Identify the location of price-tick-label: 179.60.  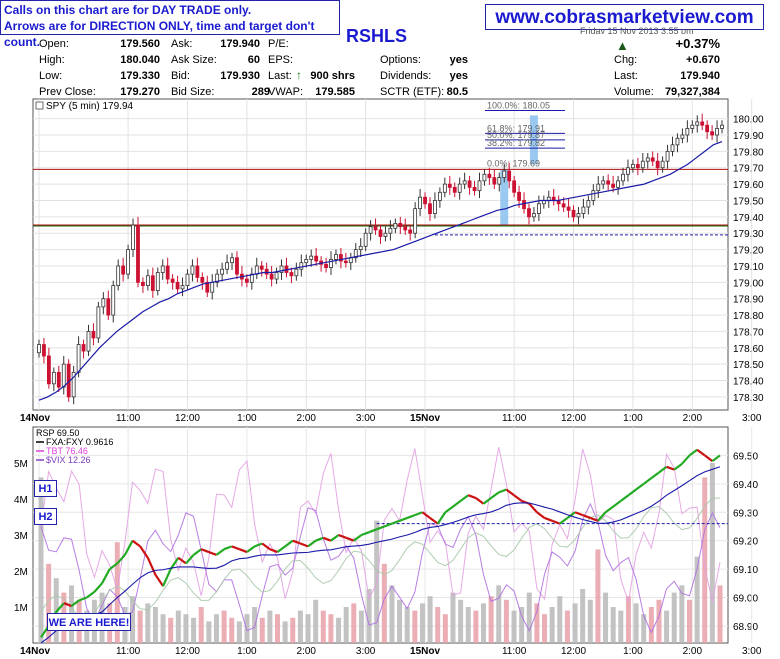
(748, 185).